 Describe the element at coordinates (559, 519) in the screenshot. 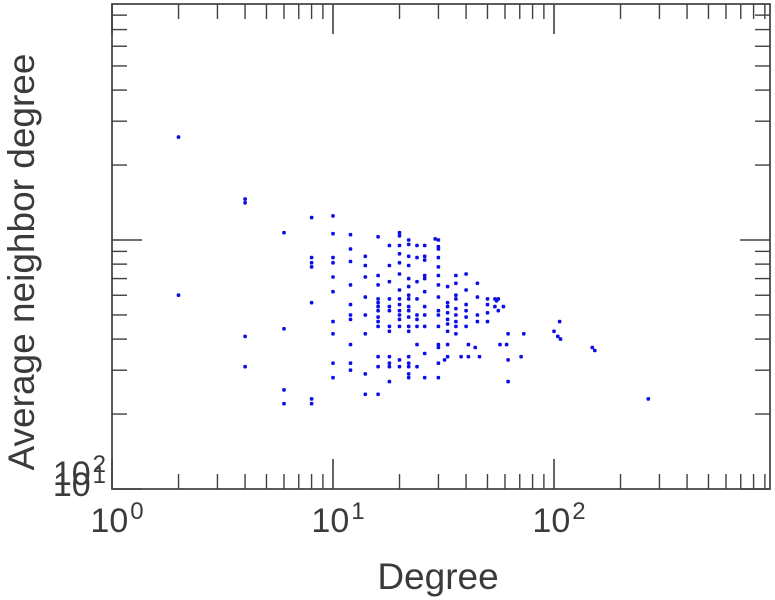

I see `x-tick-label: 10²` at that location.